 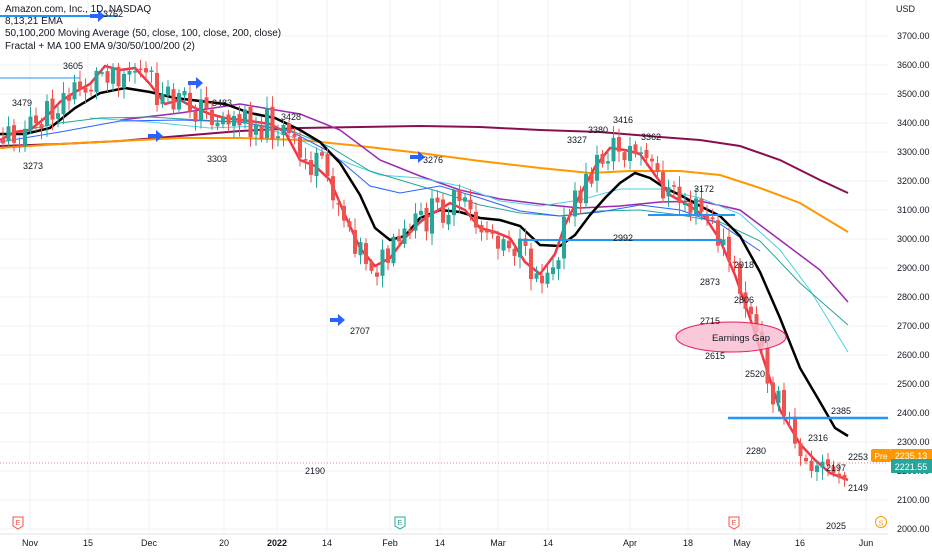 What do you see at coordinates (291, 117) in the screenshot?
I see `fractal-high-label: 3428` at bounding box center [291, 117].